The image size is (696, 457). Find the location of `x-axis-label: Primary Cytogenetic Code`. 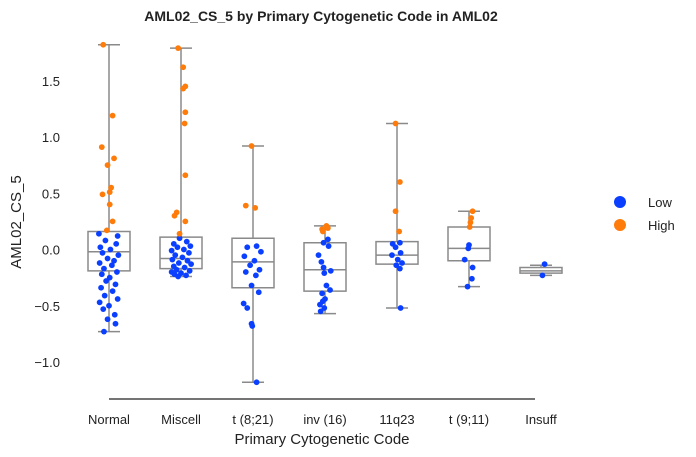

x-axis-label: Primary Cytogenetic Code is located at coordinates (321, 439).